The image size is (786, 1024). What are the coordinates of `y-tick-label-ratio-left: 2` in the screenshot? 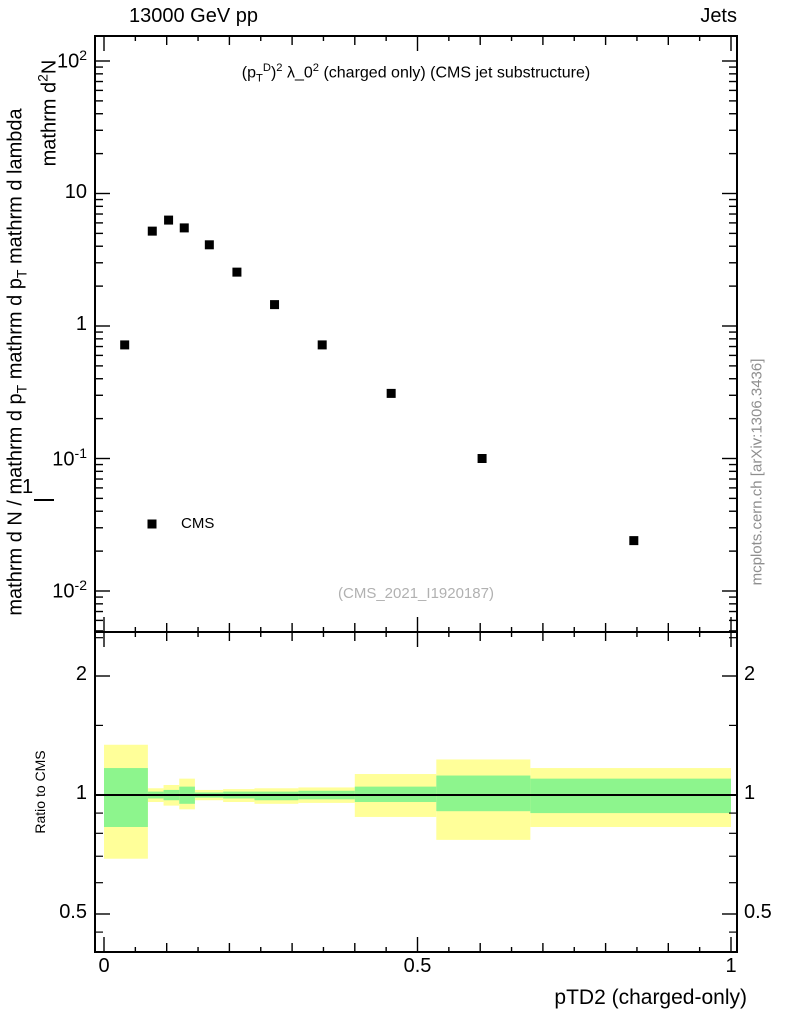 It's located at (81, 674).